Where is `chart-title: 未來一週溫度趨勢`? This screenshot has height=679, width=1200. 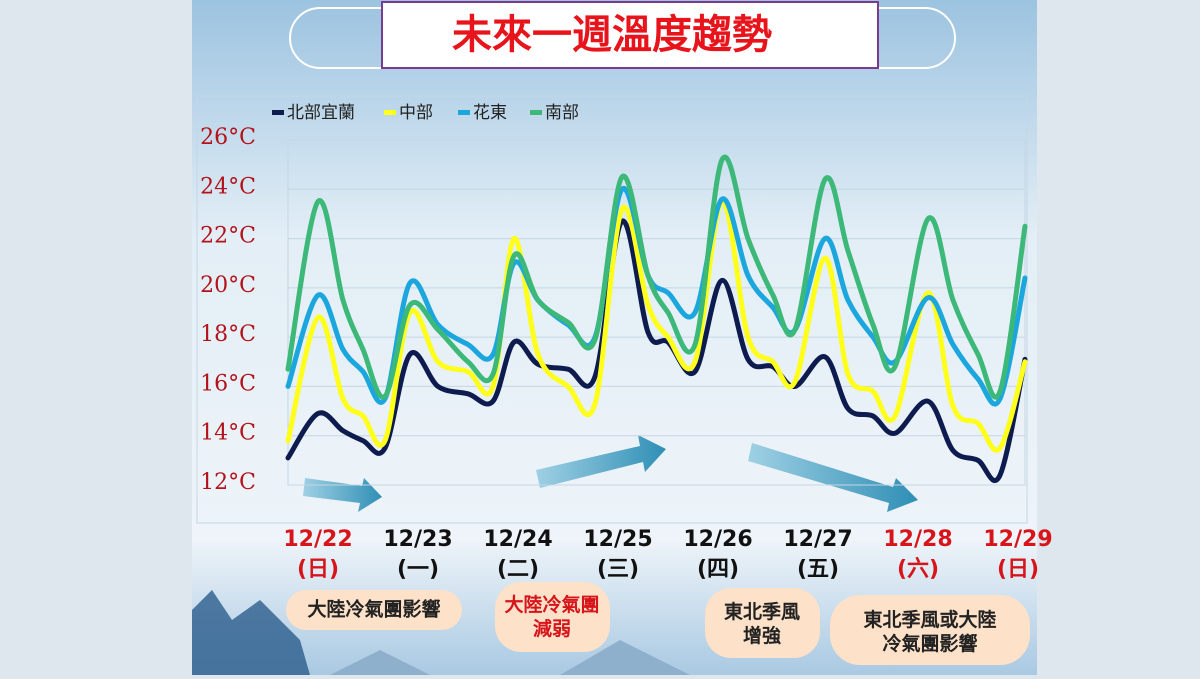
chart-title: 未來一週溫度趨勢 is located at coordinates (612, 35).